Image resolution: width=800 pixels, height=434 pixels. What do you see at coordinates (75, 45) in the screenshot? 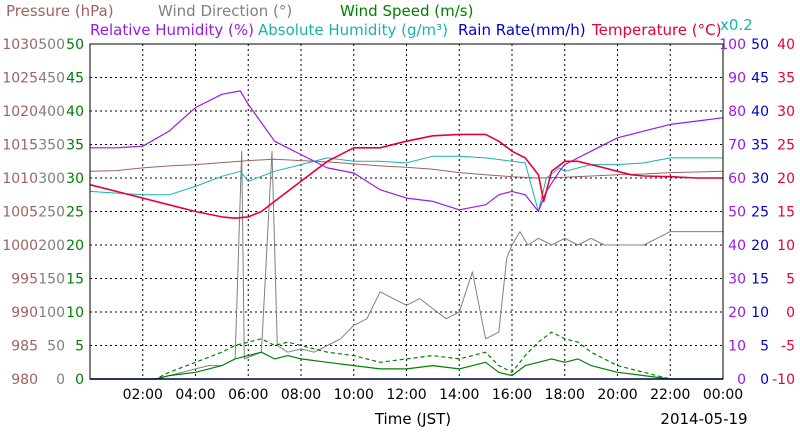
I see `y-tick-wind-speed: 50` at bounding box center [75, 45].